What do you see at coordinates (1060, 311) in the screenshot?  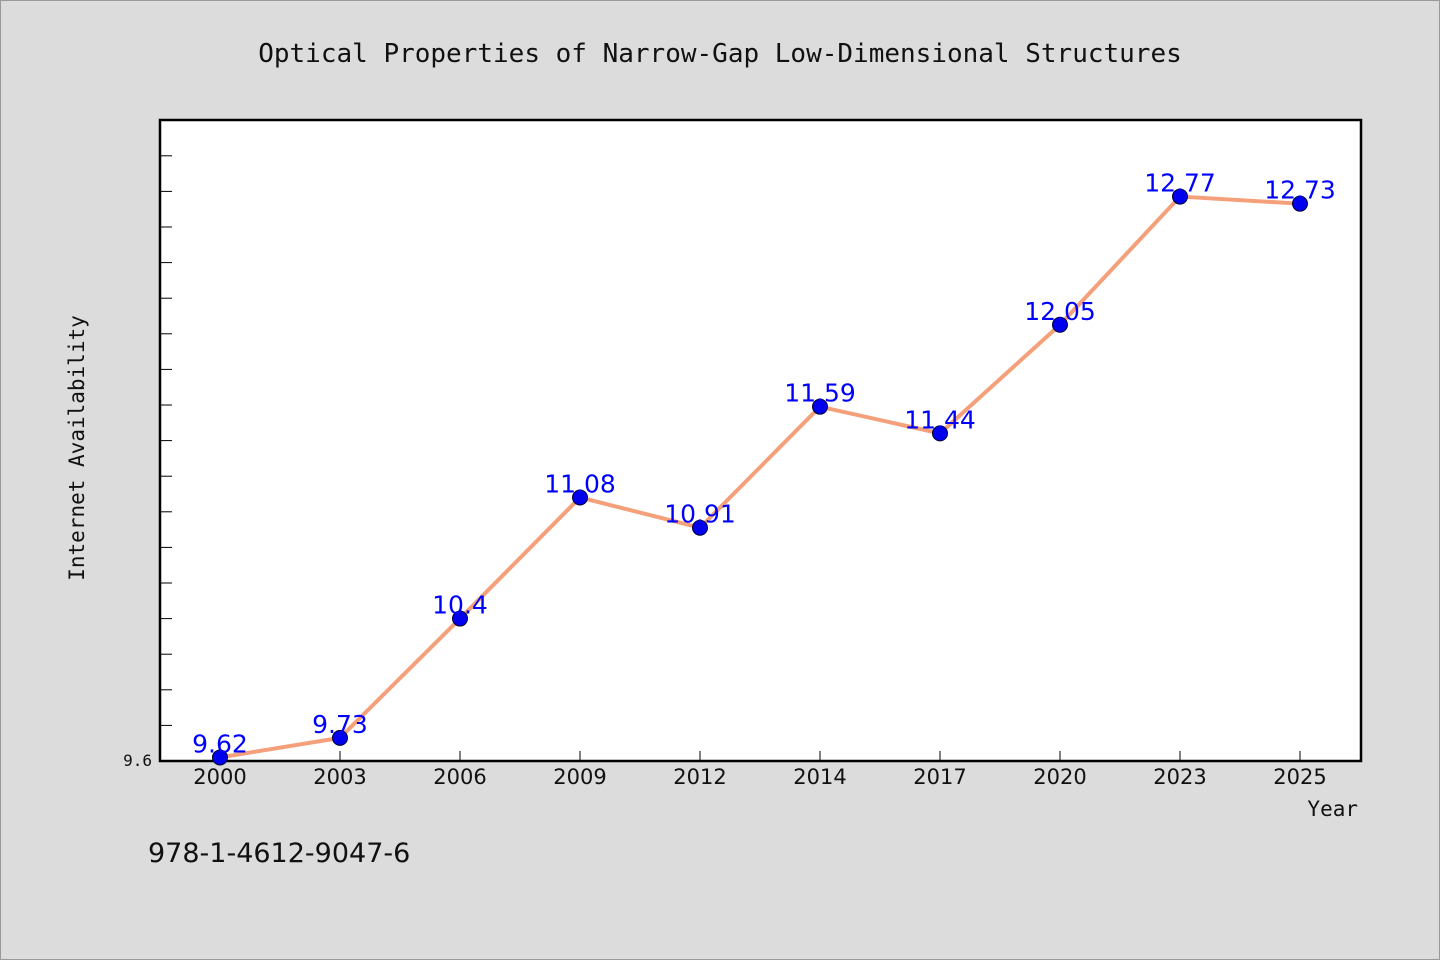 I see `data-label: 12.05` at bounding box center [1060, 311].